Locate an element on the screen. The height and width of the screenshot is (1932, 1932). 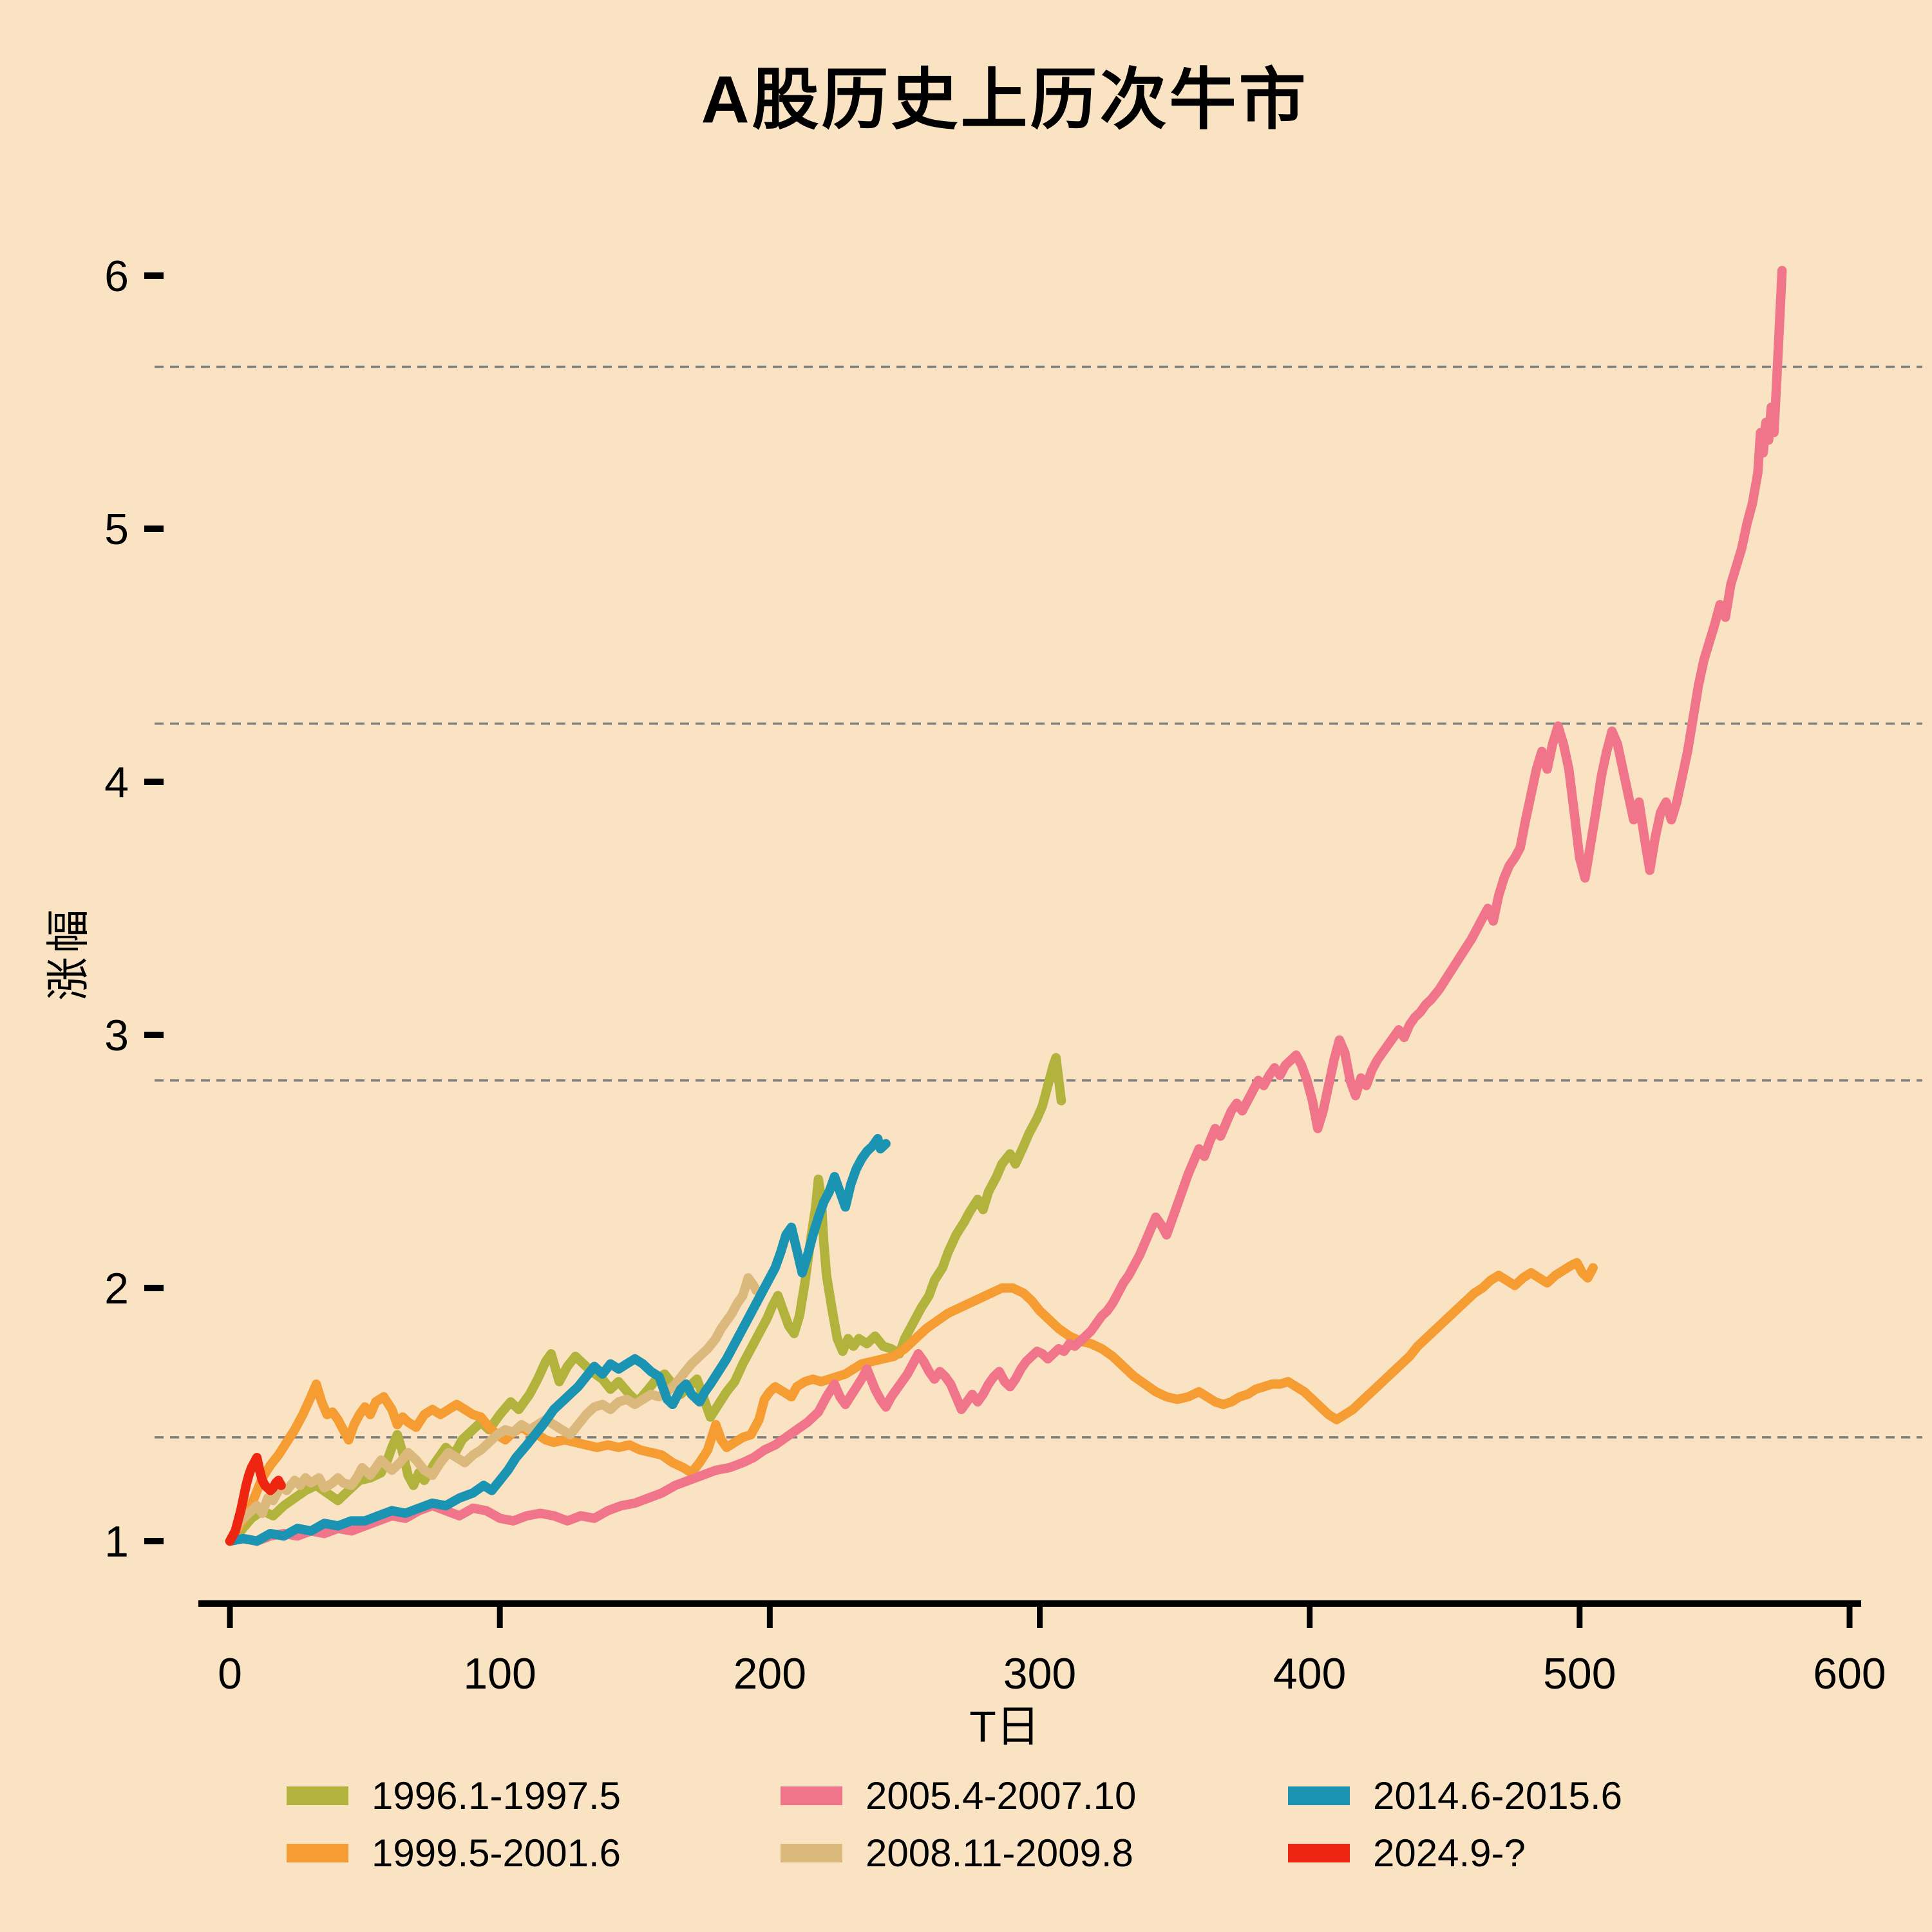
legend-item: 1999.5-2001.6 is located at coordinates (454, 1853).